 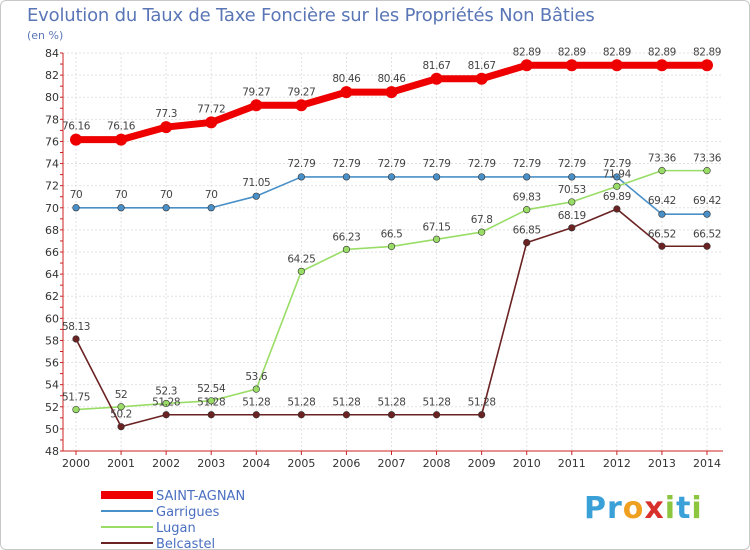 I want to click on data-label-lugan: 69.83, so click(x=527, y=198).